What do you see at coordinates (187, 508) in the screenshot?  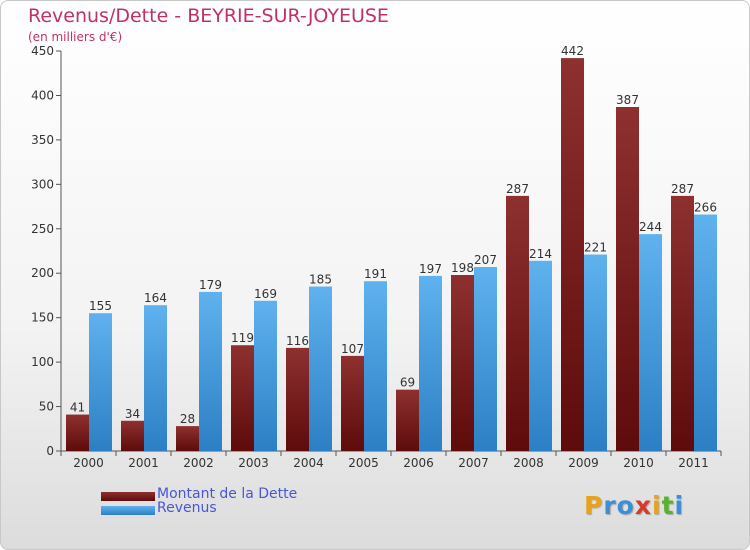 I see `legend-label-revenus: Revenus` at bounding box center [187, 508].